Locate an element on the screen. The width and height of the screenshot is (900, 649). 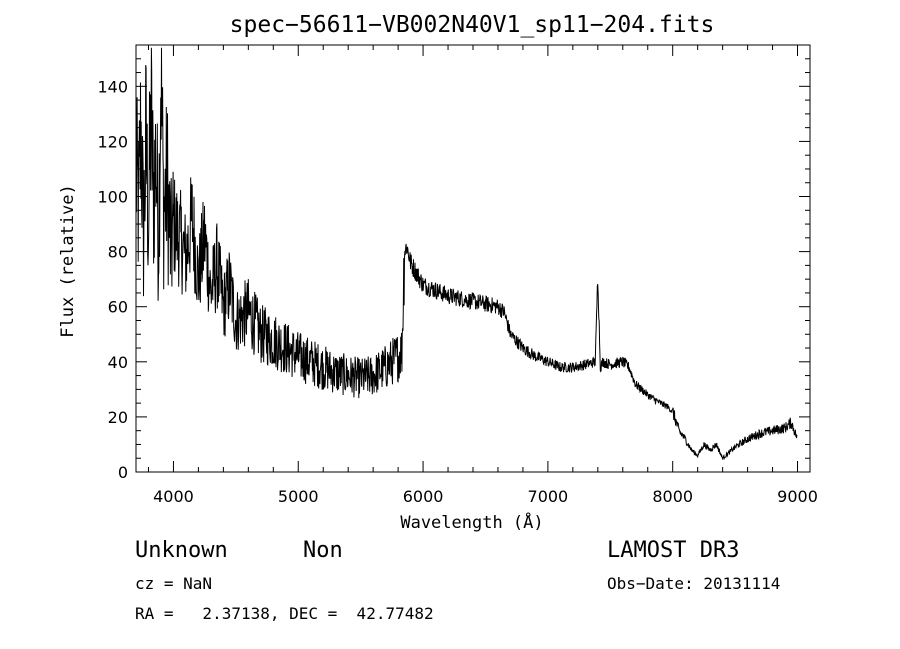
observation-date: Obs−Date: 20131114 is located at coordinates (694, 583).